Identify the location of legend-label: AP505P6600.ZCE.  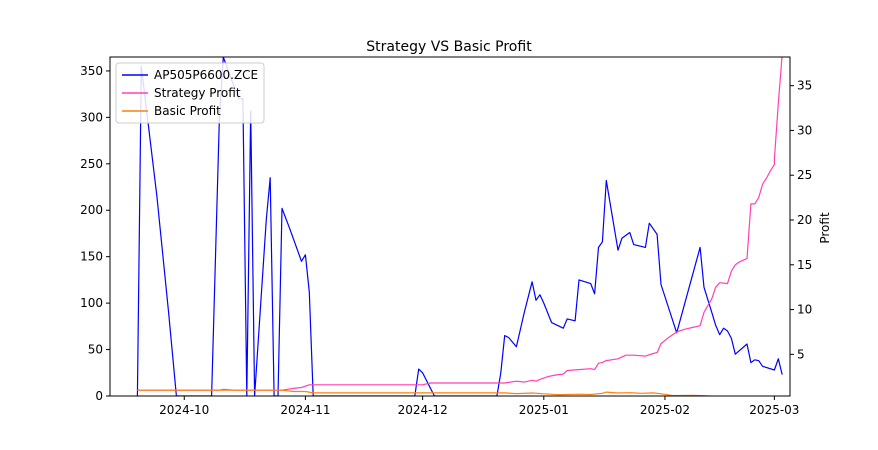
(206, 75).